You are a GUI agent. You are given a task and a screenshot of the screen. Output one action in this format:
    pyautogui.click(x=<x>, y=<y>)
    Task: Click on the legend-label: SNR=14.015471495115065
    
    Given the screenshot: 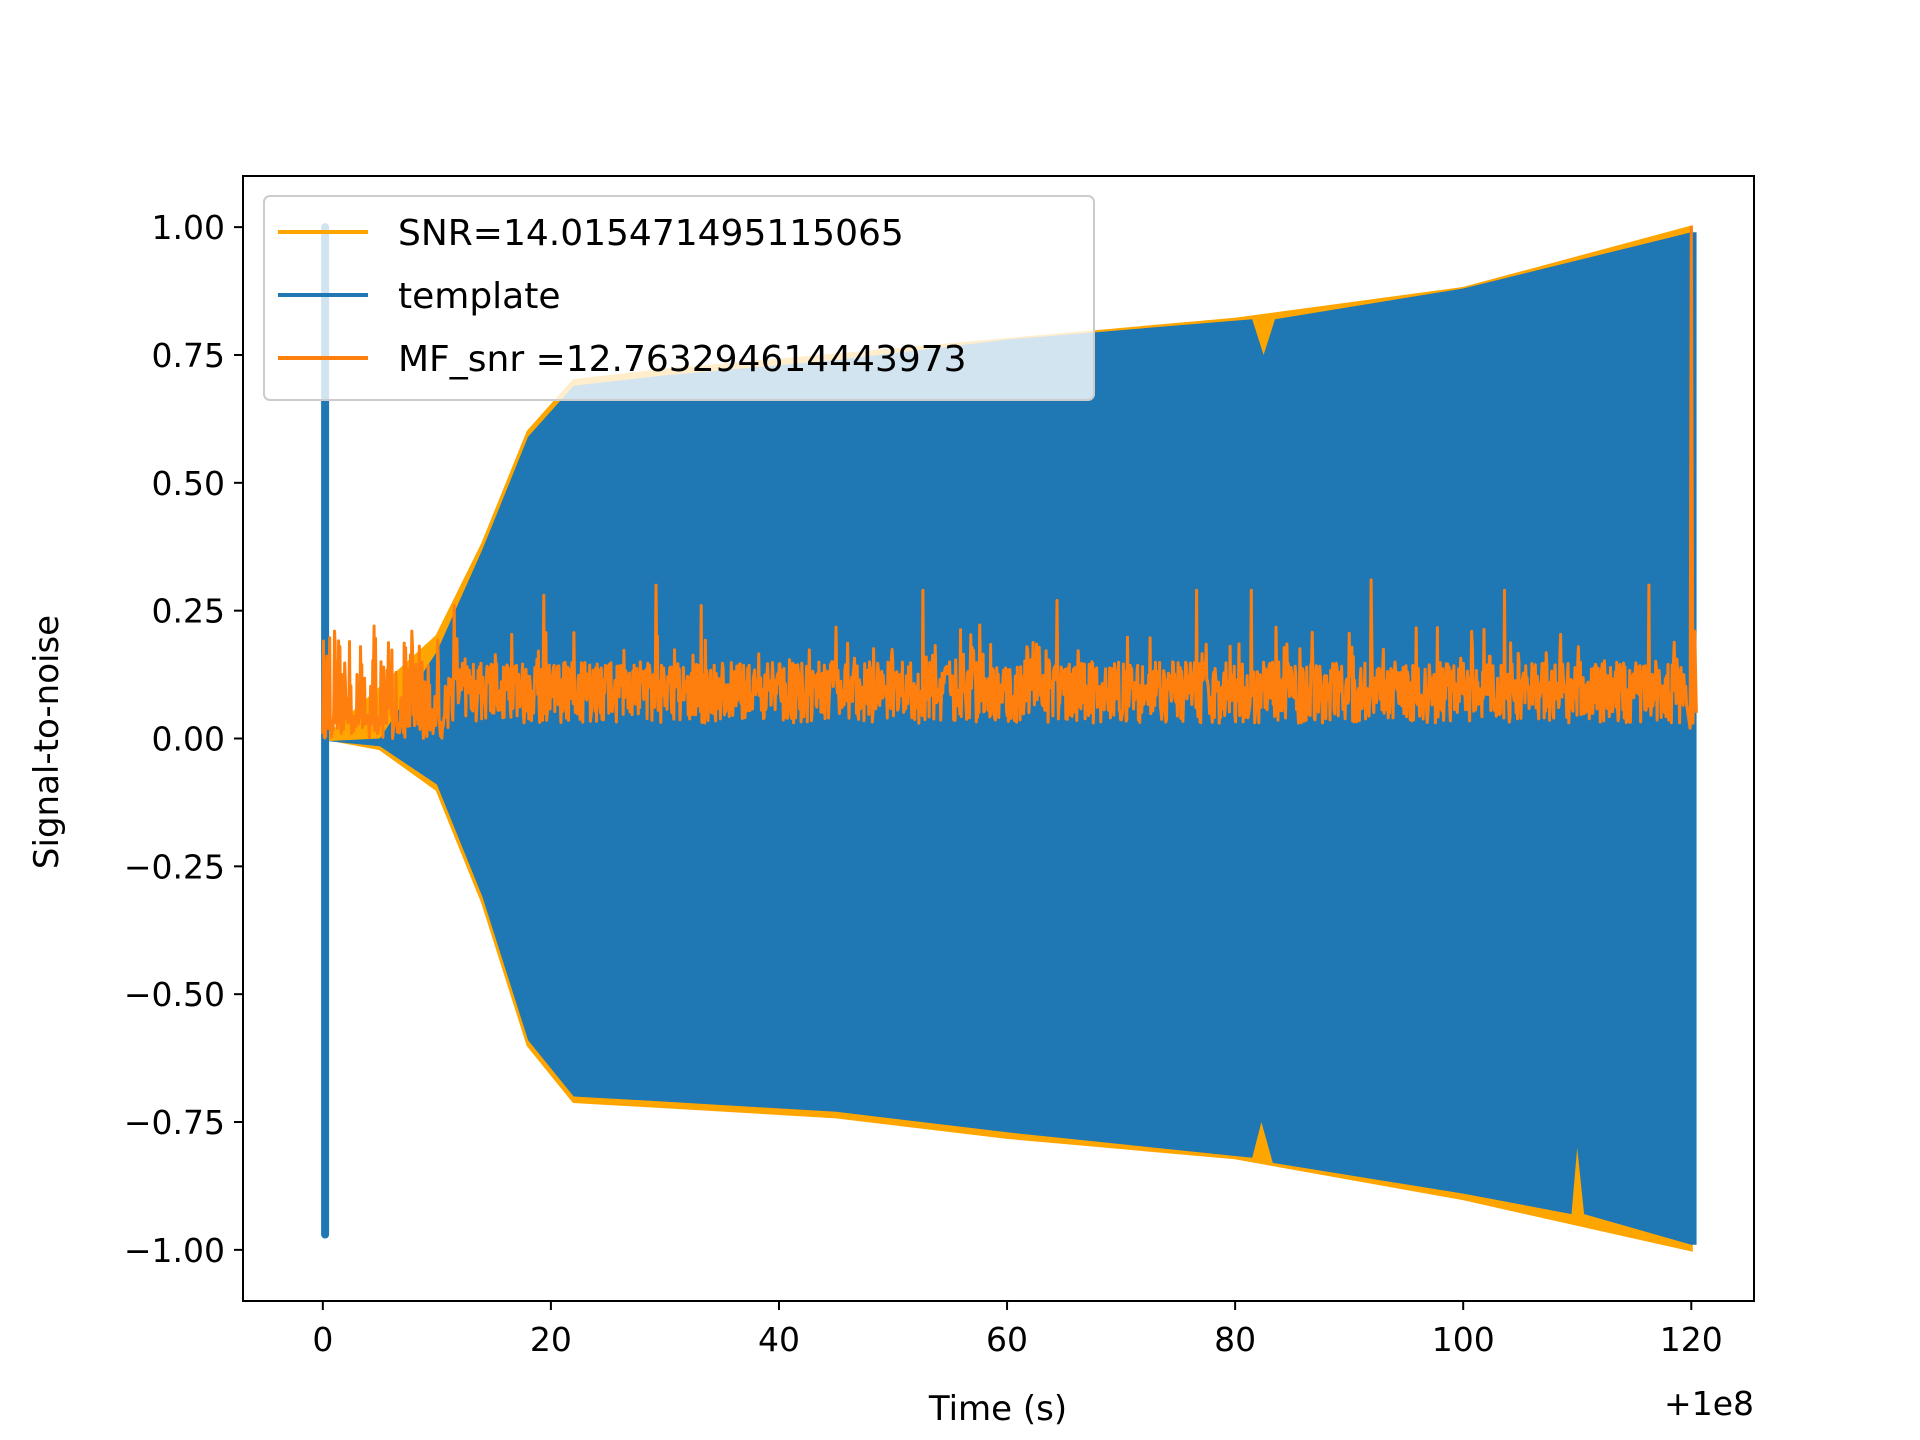 What is the action you would take?
    pyautogui.click(x=651, y=233)
    